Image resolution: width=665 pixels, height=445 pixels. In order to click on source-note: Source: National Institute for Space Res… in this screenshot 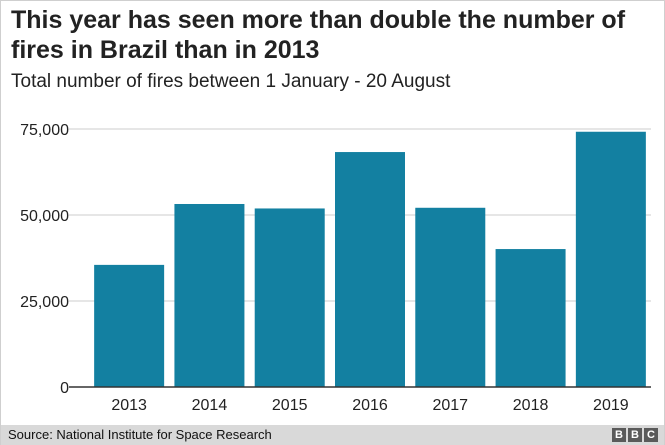, I will do `click(140, 434)`.